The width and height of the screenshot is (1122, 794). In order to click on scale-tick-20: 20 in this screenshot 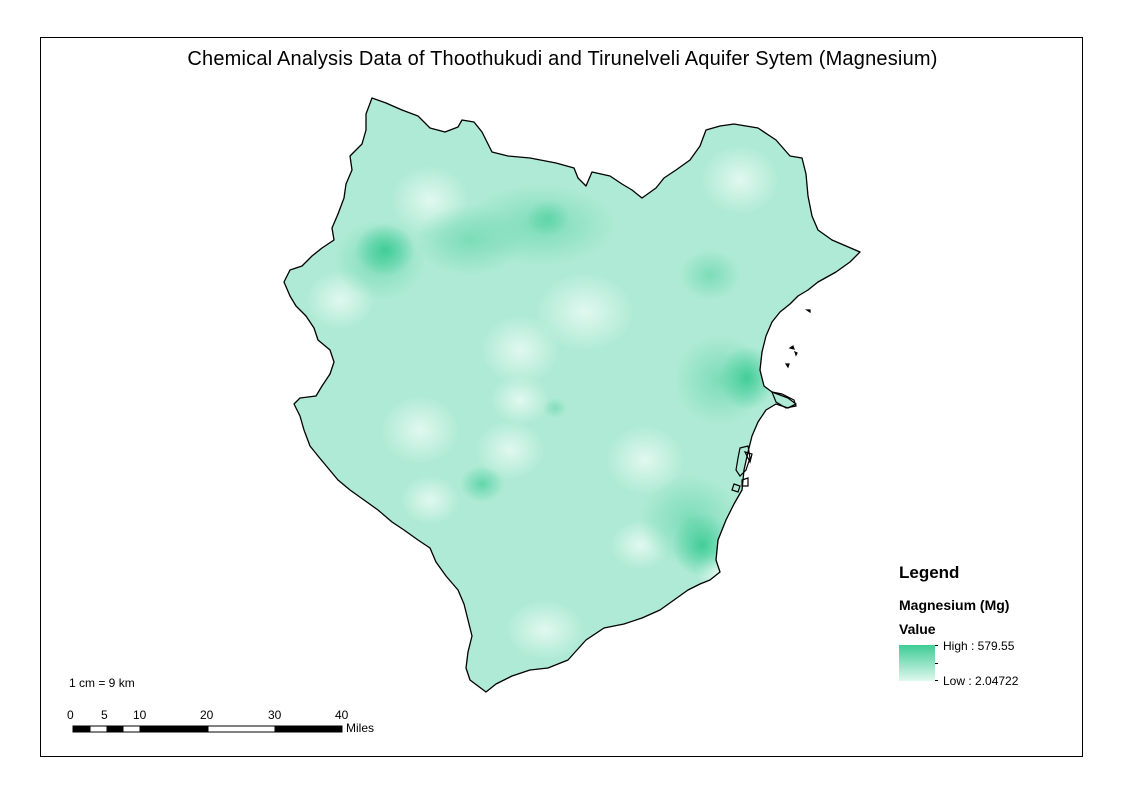, I will do `click(207, 715)`.